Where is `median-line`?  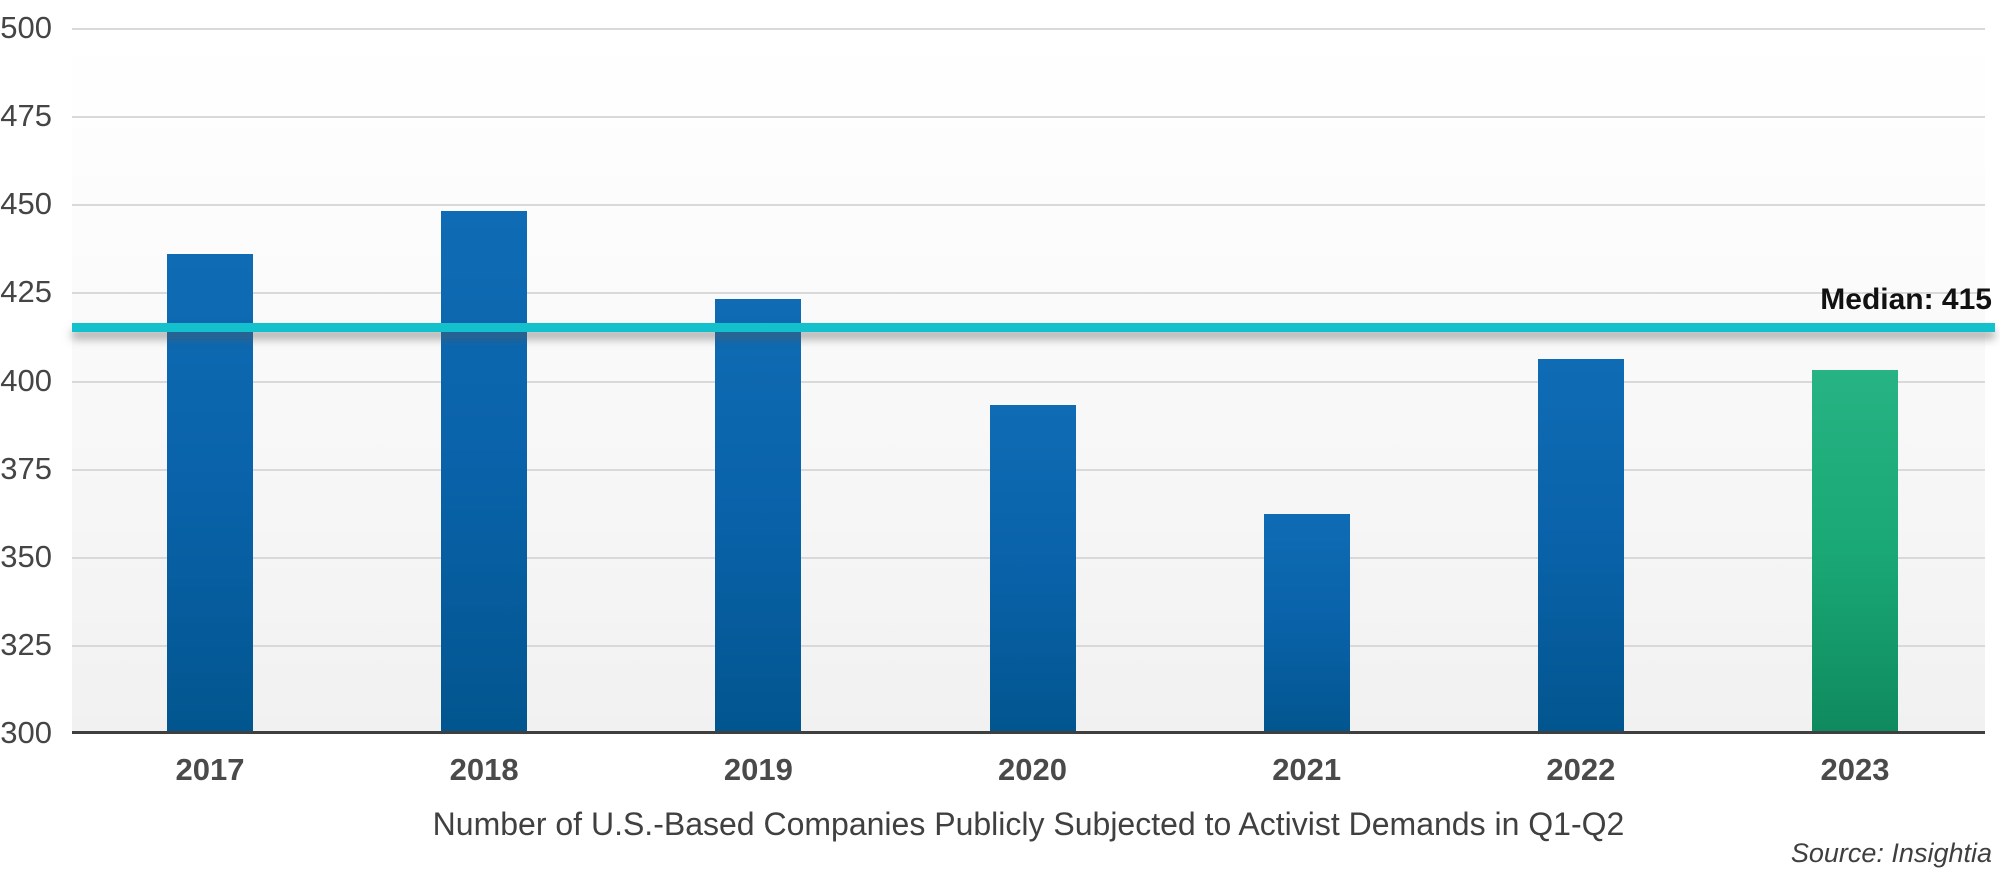
median-line is located at coordinates (1033, 328).